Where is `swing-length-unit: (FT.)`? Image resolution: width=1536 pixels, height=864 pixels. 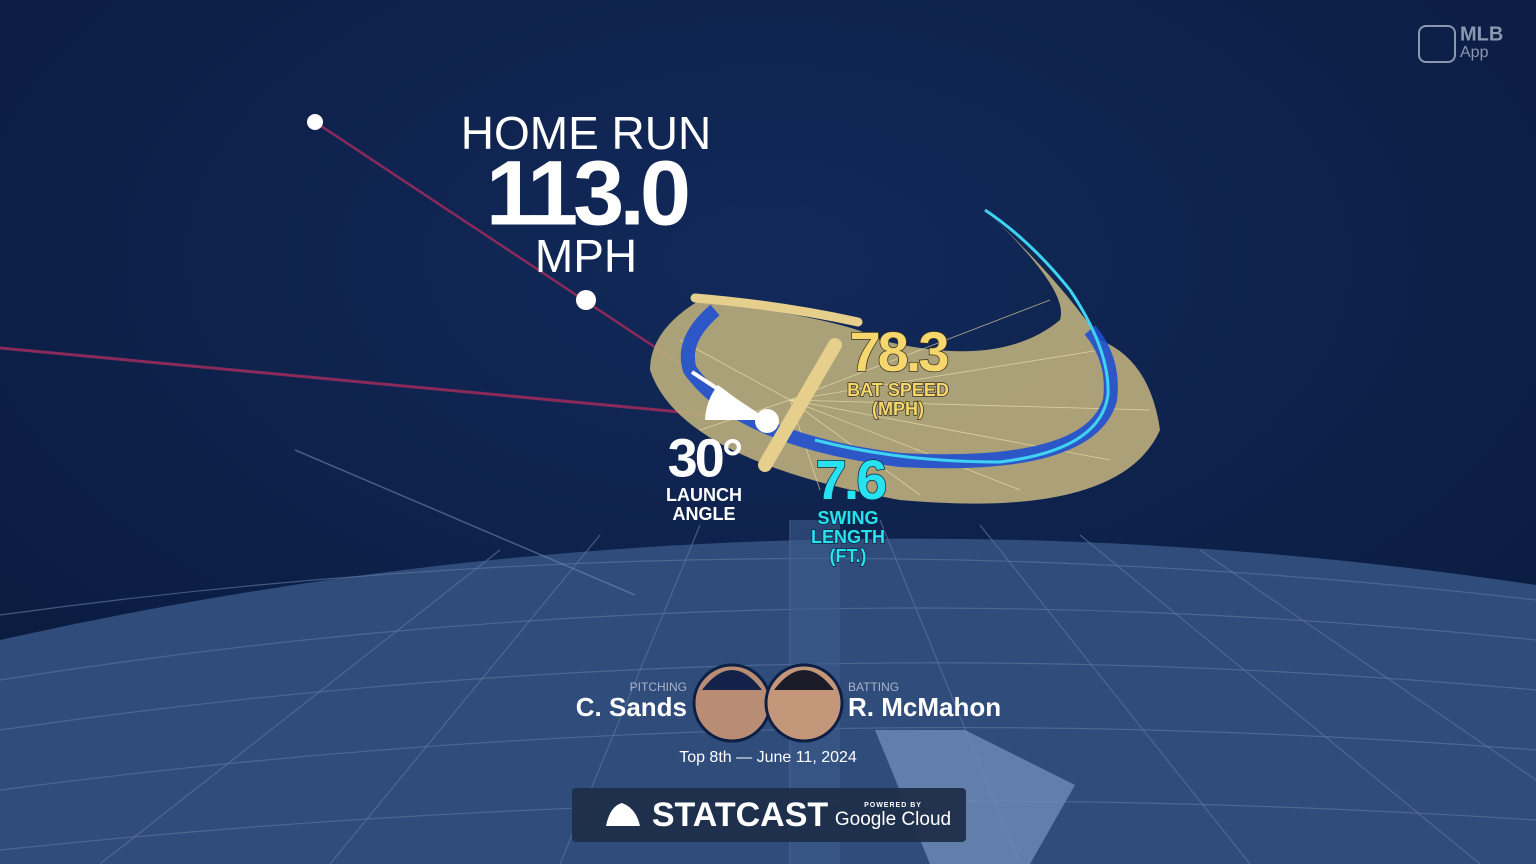 swing-length-unit: (FT.) is located at coordinates (848, 556).